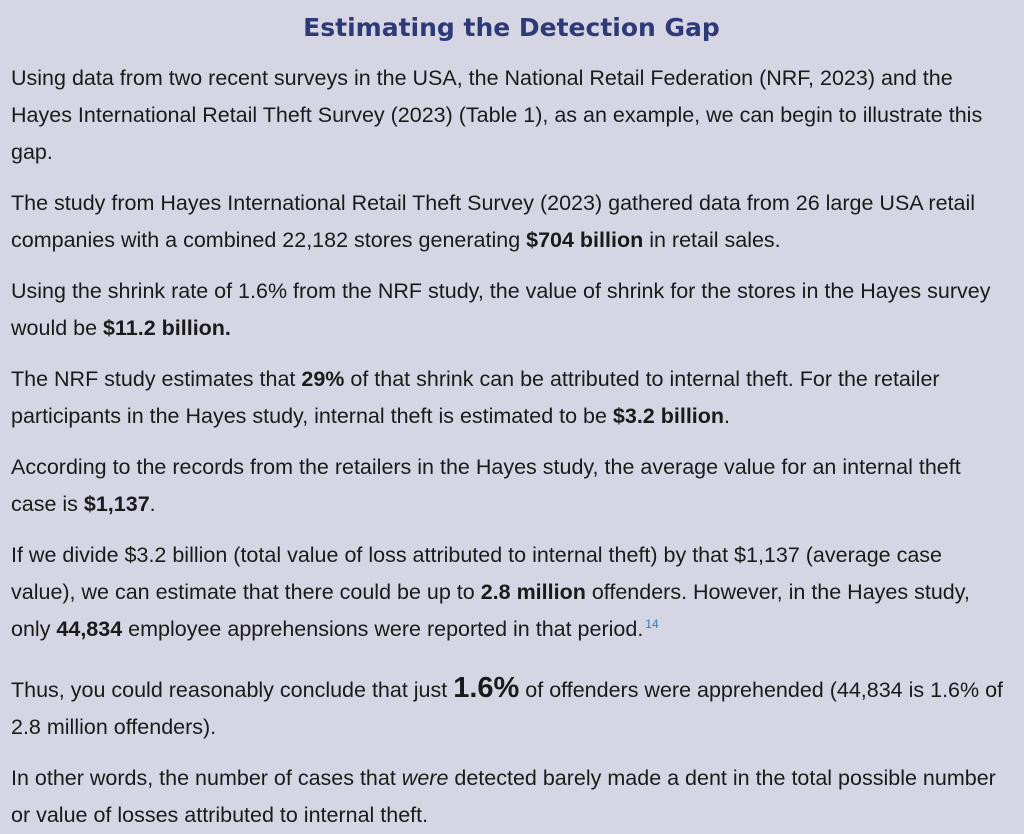  Describe the element at coordinates (511, 27) in the screenshot. I see `section-title: Estimating the Detection Gap` at that location.